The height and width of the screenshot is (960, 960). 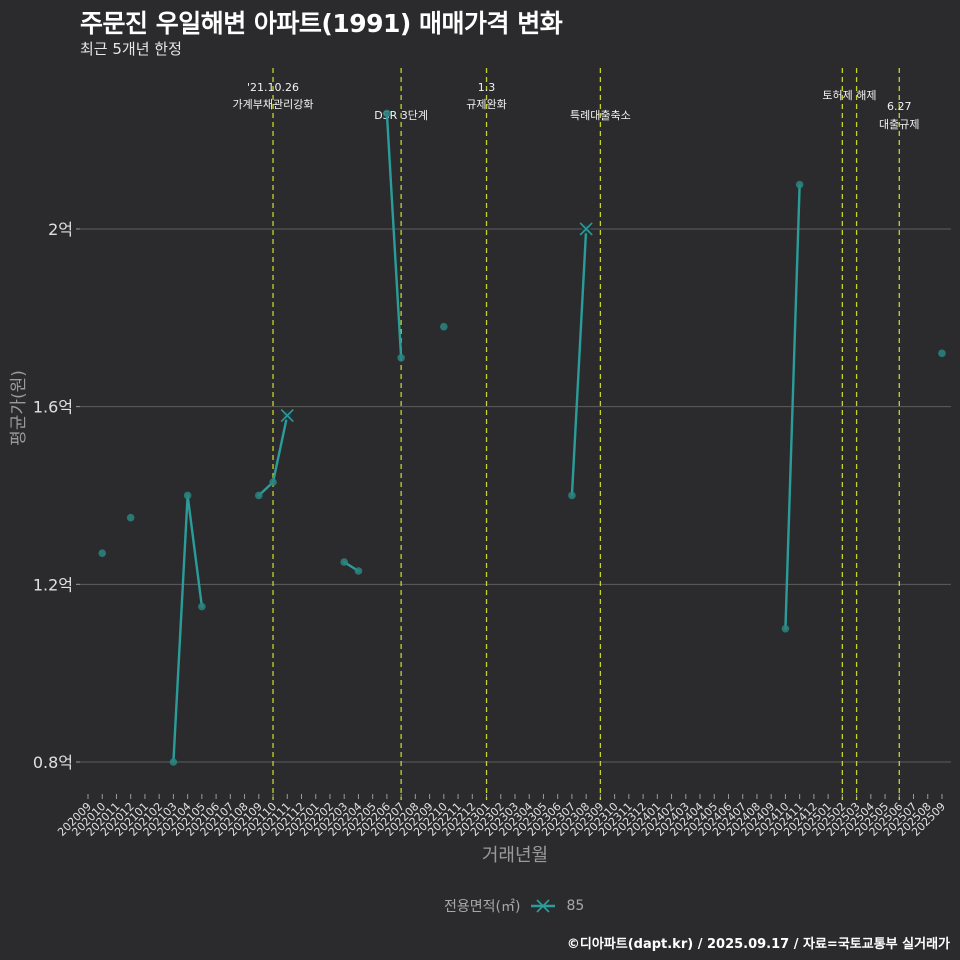 What do you see at coordinates (53, 584) in the screenshot?
I see `y-tick-label: 1.2억` at bounding box center [53, 584].